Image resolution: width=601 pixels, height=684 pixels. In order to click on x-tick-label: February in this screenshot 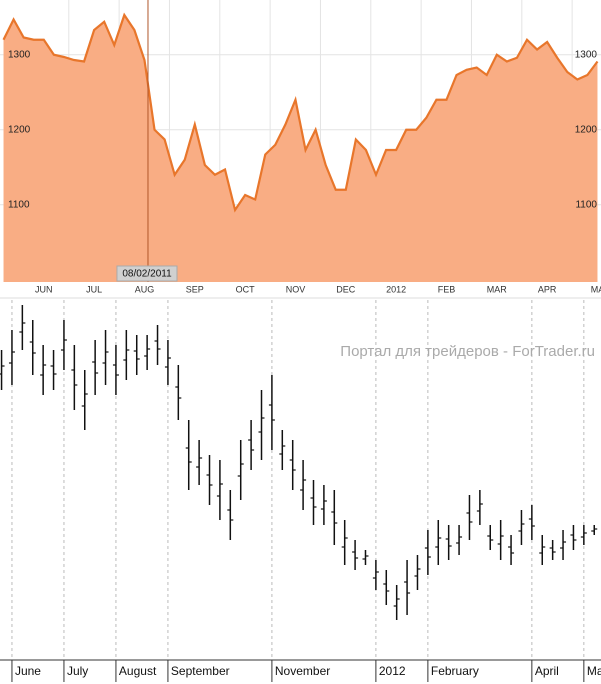, I will do `click(455, 671)`.